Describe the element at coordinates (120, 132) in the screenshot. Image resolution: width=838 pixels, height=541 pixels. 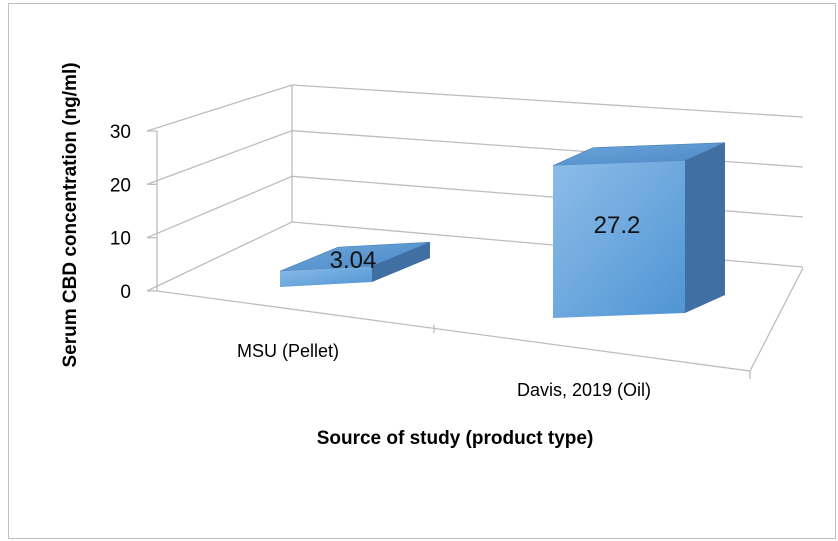
I see `y-tick-label: 30` at that location.